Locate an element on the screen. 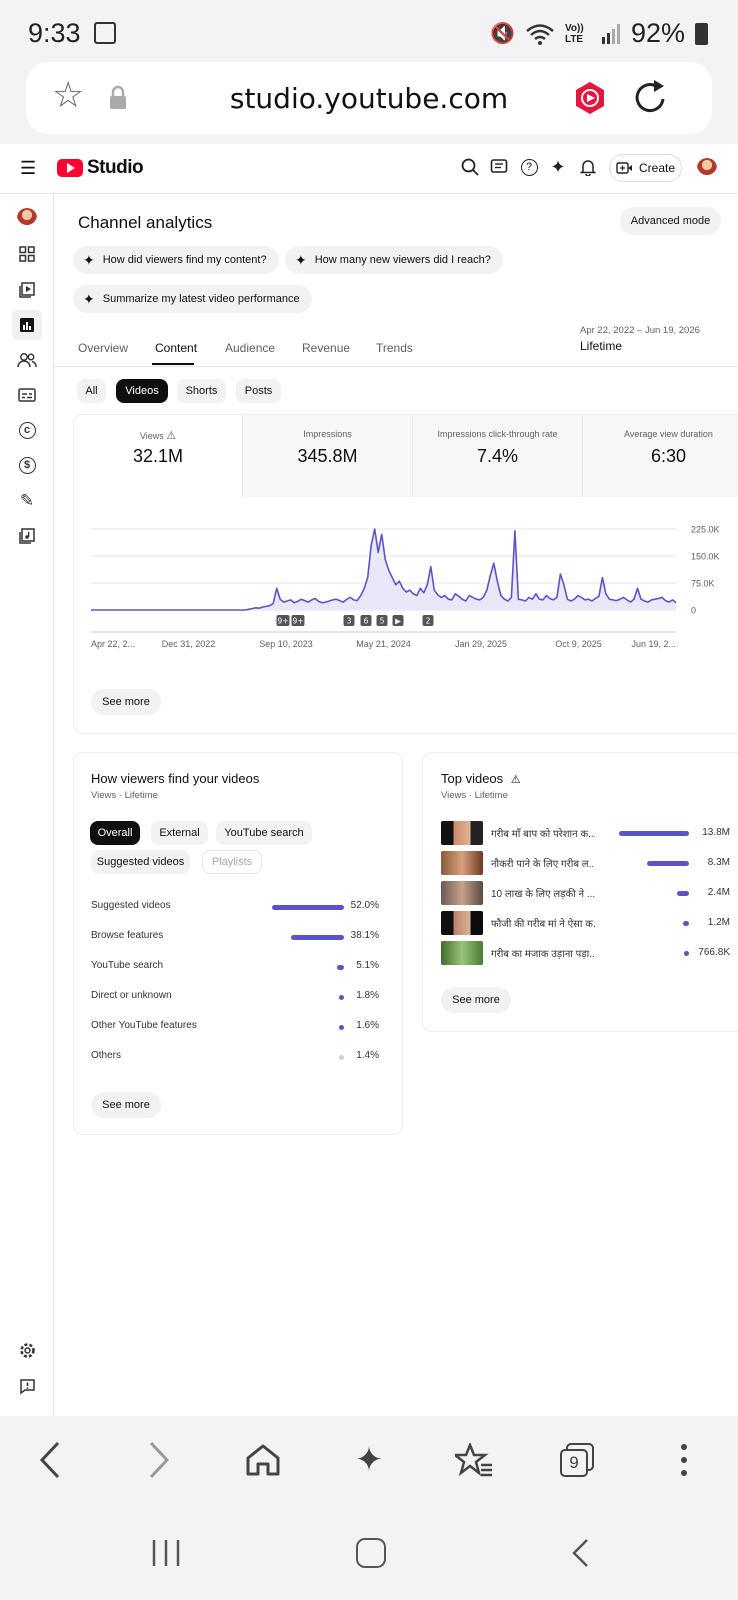  filter-shorts: Shorts is located at coordinates (201, 391).